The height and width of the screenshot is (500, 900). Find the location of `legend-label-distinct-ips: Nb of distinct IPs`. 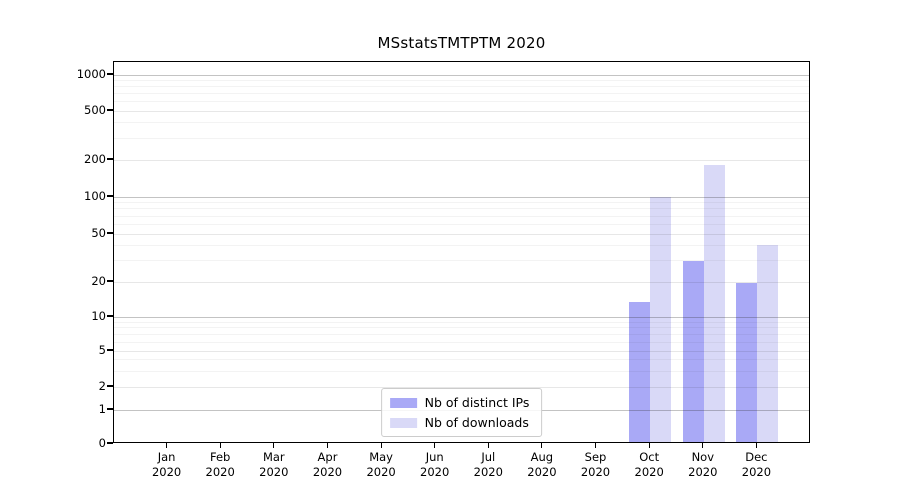

legend-label-distinct-ips: Nb of distinct IPs is located at coordinates (477, 402).